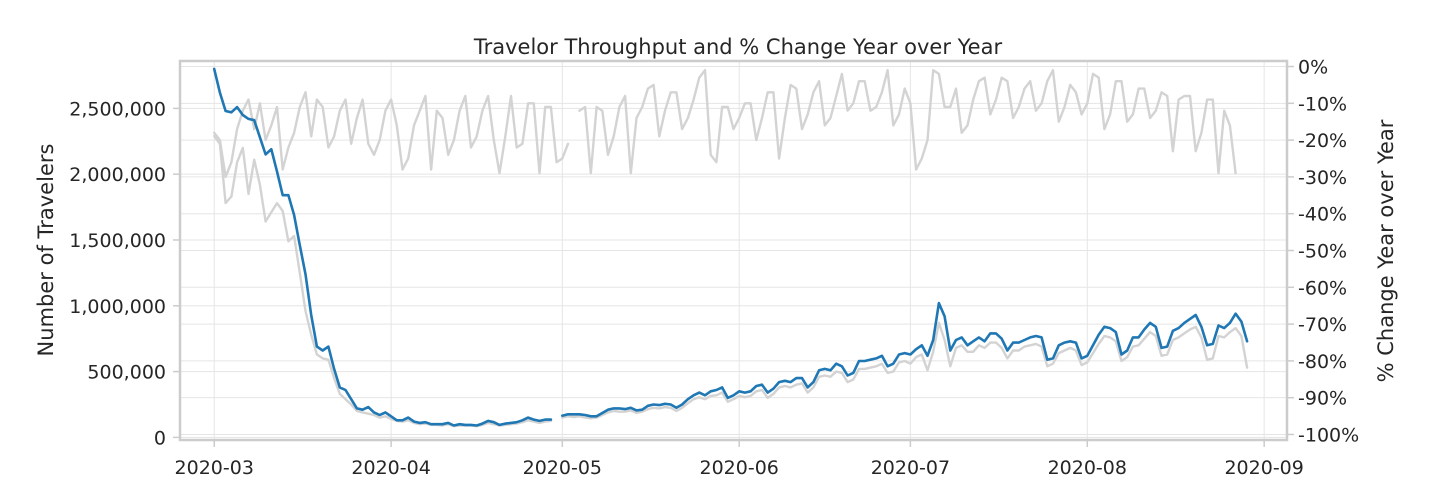  I want to click on y-tick-label: 1,500,000, so click(117, 241).